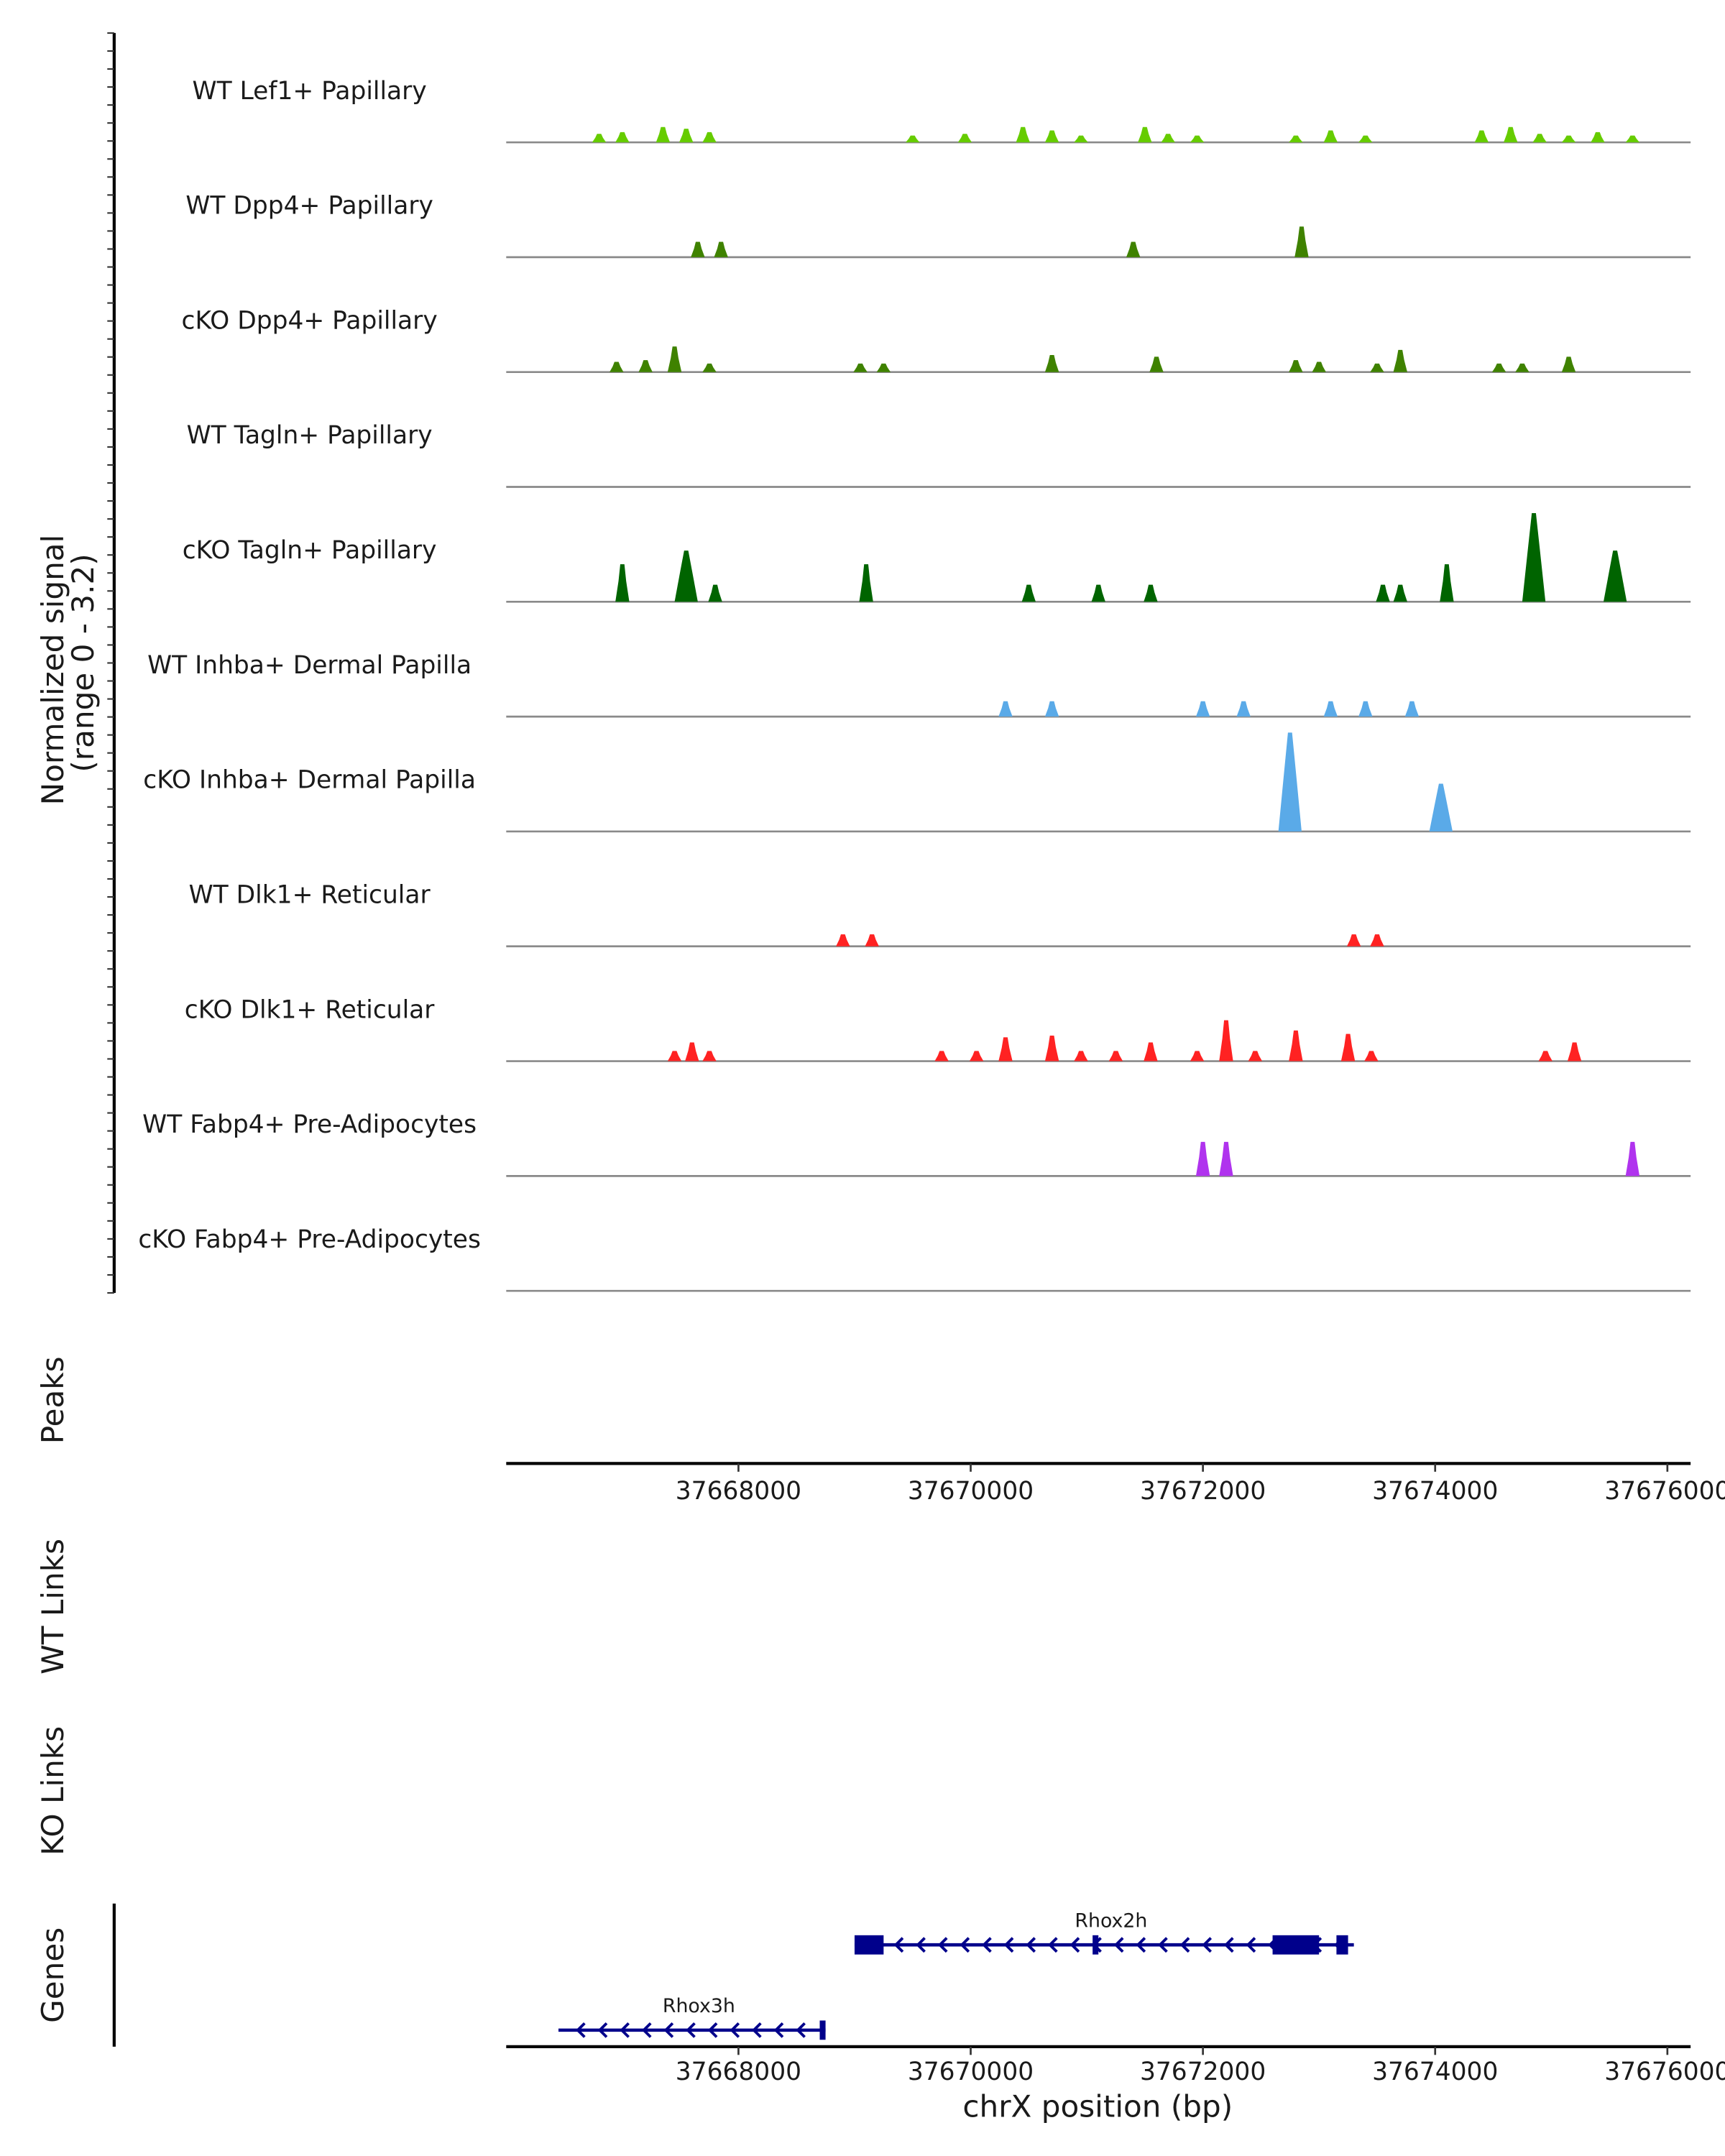  I want to click on gene-name-label: Rhox3h, so click(699, 2006).